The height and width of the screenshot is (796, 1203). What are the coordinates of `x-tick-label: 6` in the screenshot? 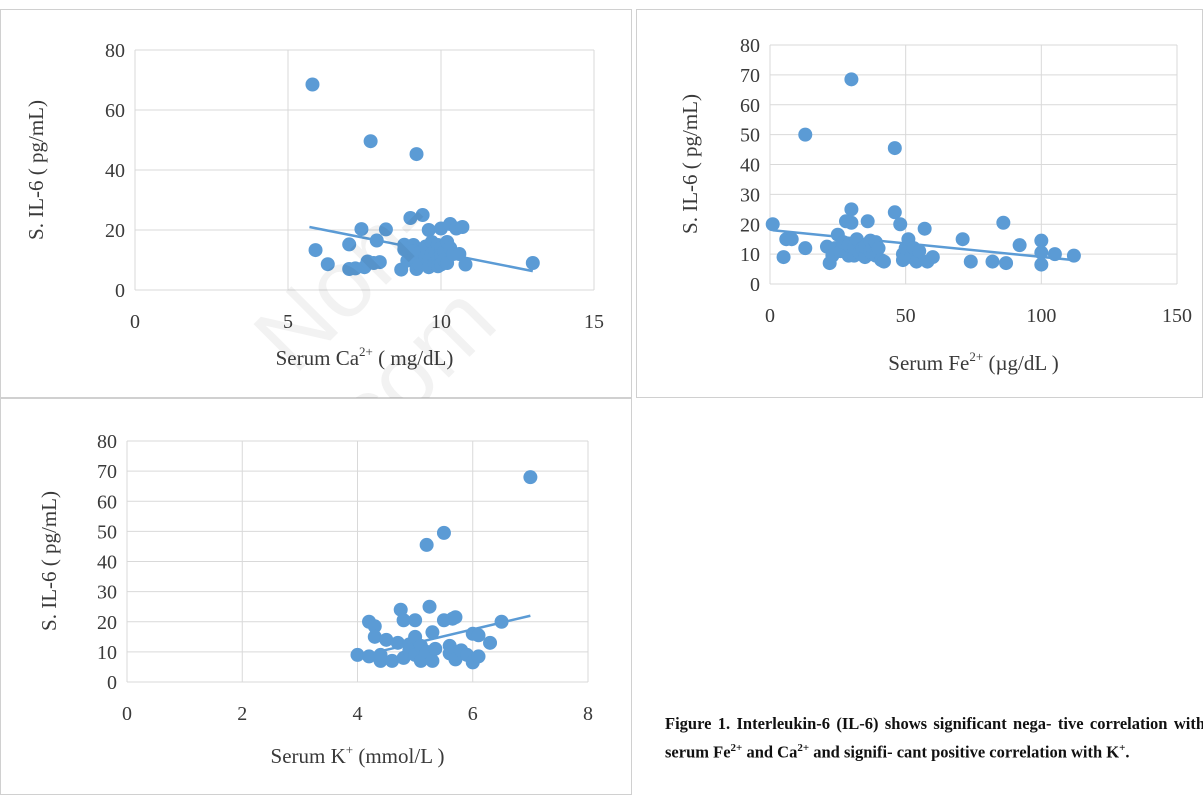 It's located at (473, 714).